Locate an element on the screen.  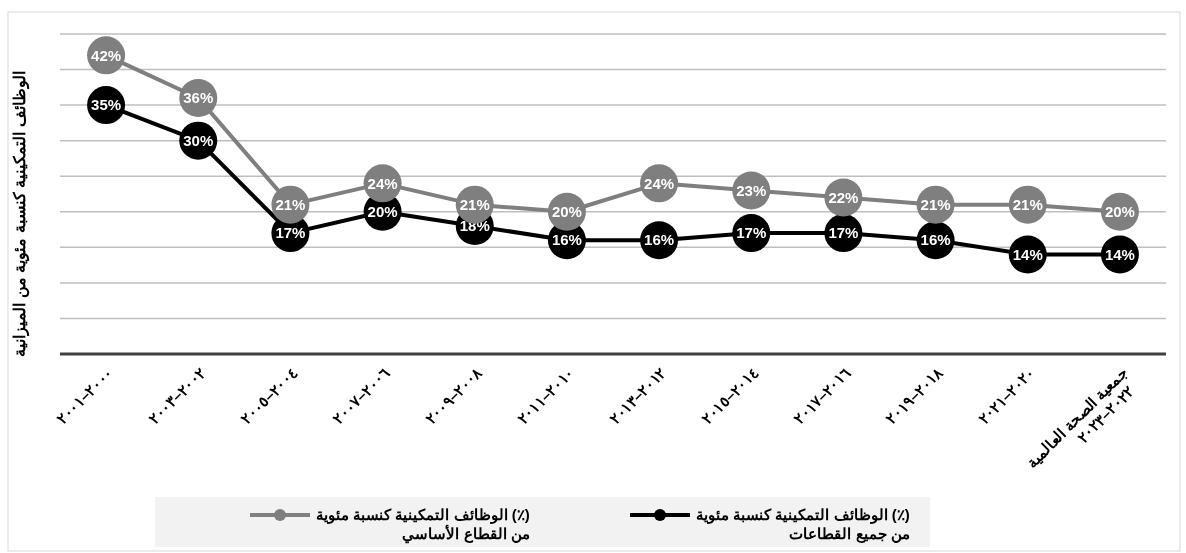
data-label: 36% is located at coordinates (198, 98).